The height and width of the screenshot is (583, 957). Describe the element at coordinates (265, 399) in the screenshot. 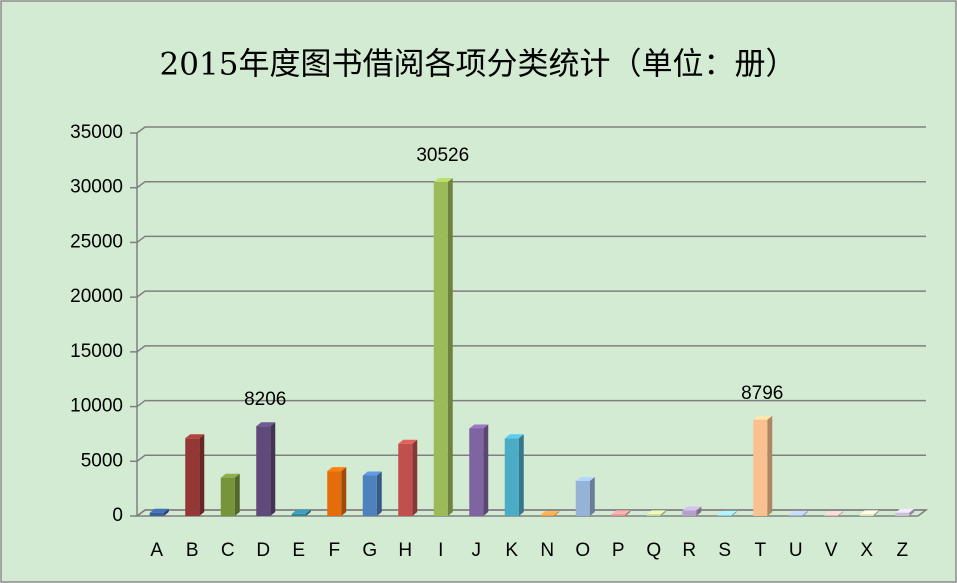

I see `data-label: 8206` at that location.